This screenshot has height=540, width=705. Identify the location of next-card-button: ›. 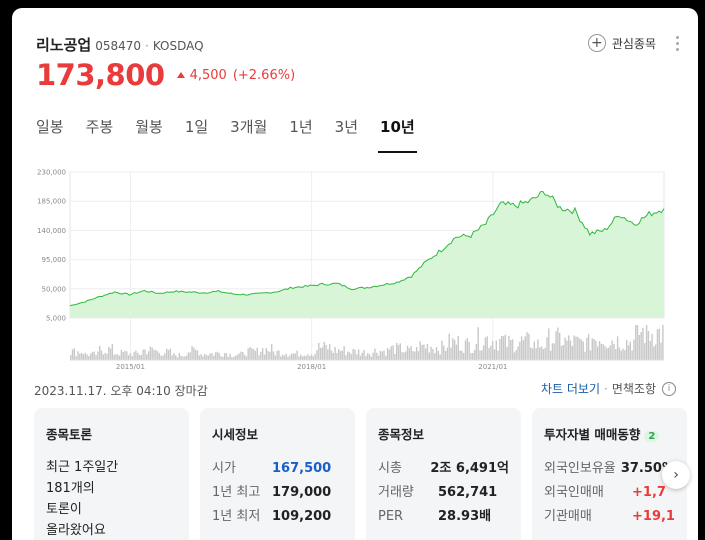
(676, 475).